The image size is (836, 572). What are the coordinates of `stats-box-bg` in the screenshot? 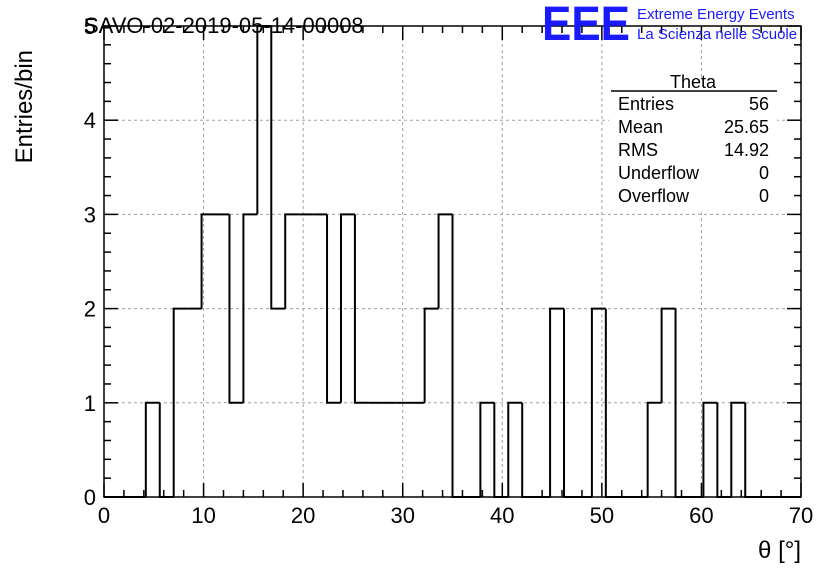 It's located at (693, 145).